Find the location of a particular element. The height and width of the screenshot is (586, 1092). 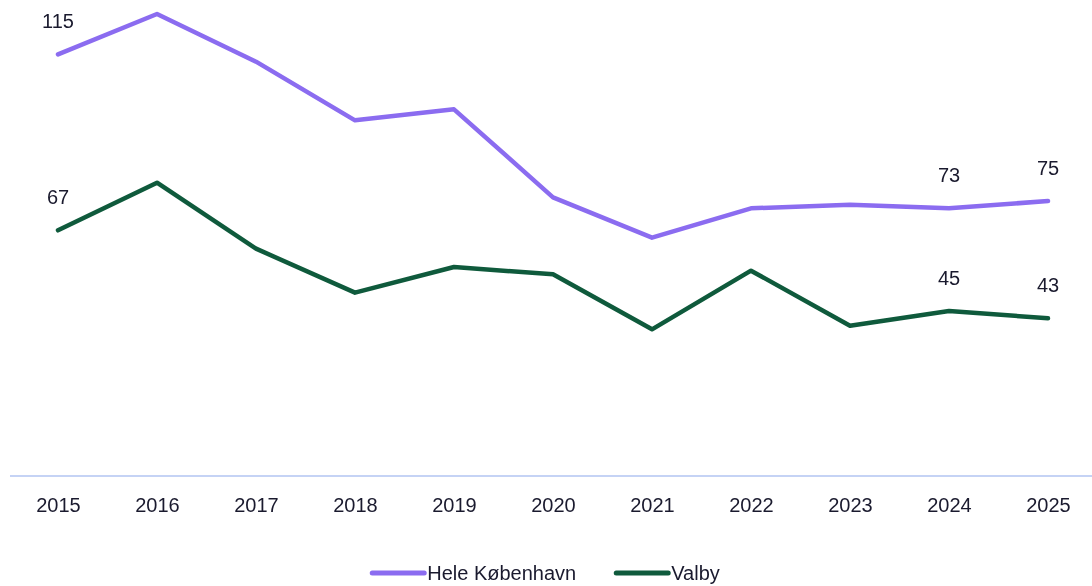

data-label: 75 is located at coordinates (1048, 168).